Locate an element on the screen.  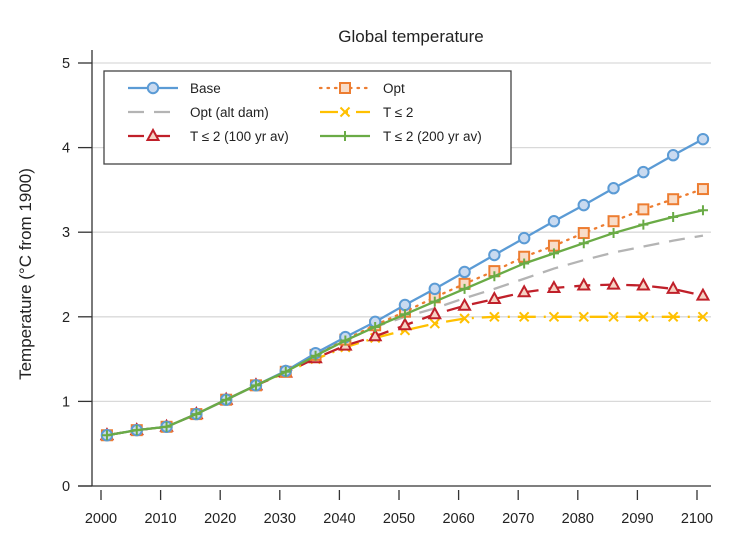
x-tick-label: 2090 is located at coordinates (637, 519).